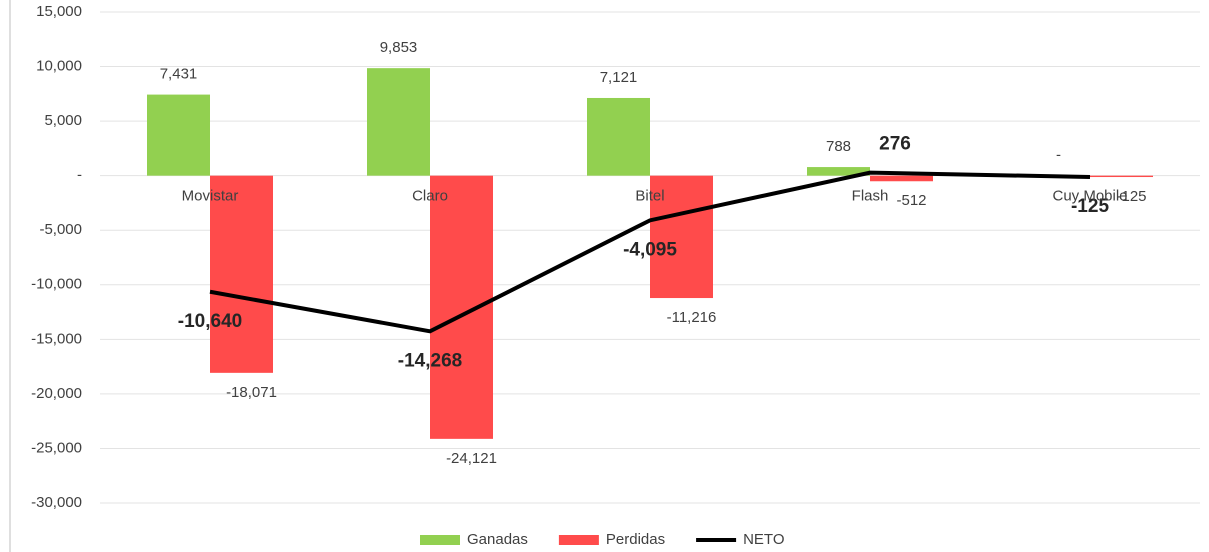 The image size is (1209, 552). Describe the element at coordinates (63, 120) in the screenshot. I see `y-tick-label: 5,000` at that location.